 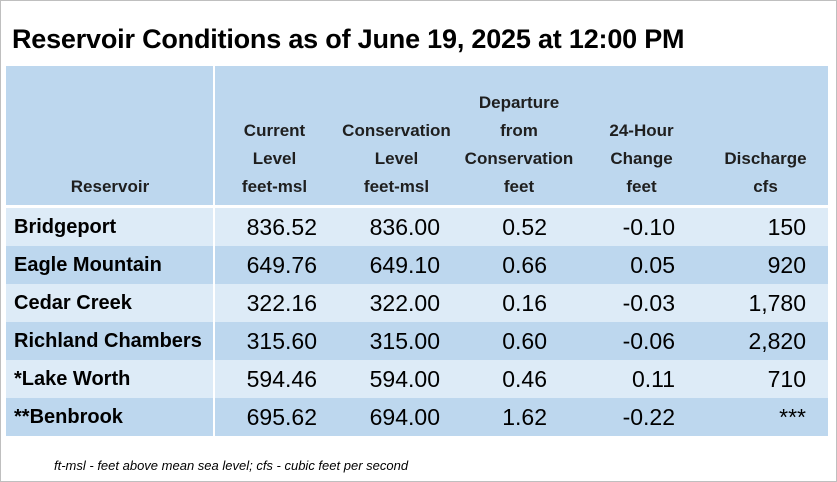 What do you see at coordinates (404, 264) in the screenshot?
I see `conservation-level-value: 649.10` at bounding box center [404, 264].